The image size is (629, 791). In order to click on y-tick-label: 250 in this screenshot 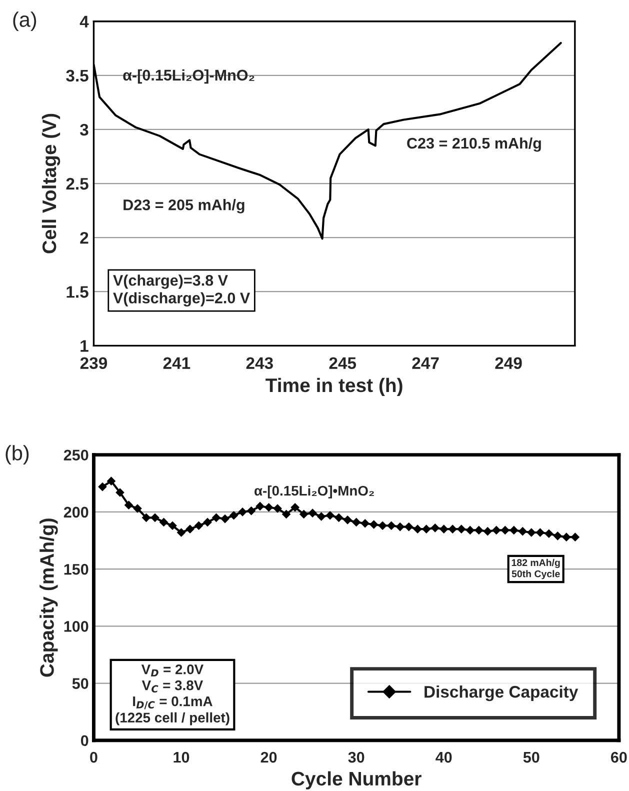, I will do `click(76, 455)`.